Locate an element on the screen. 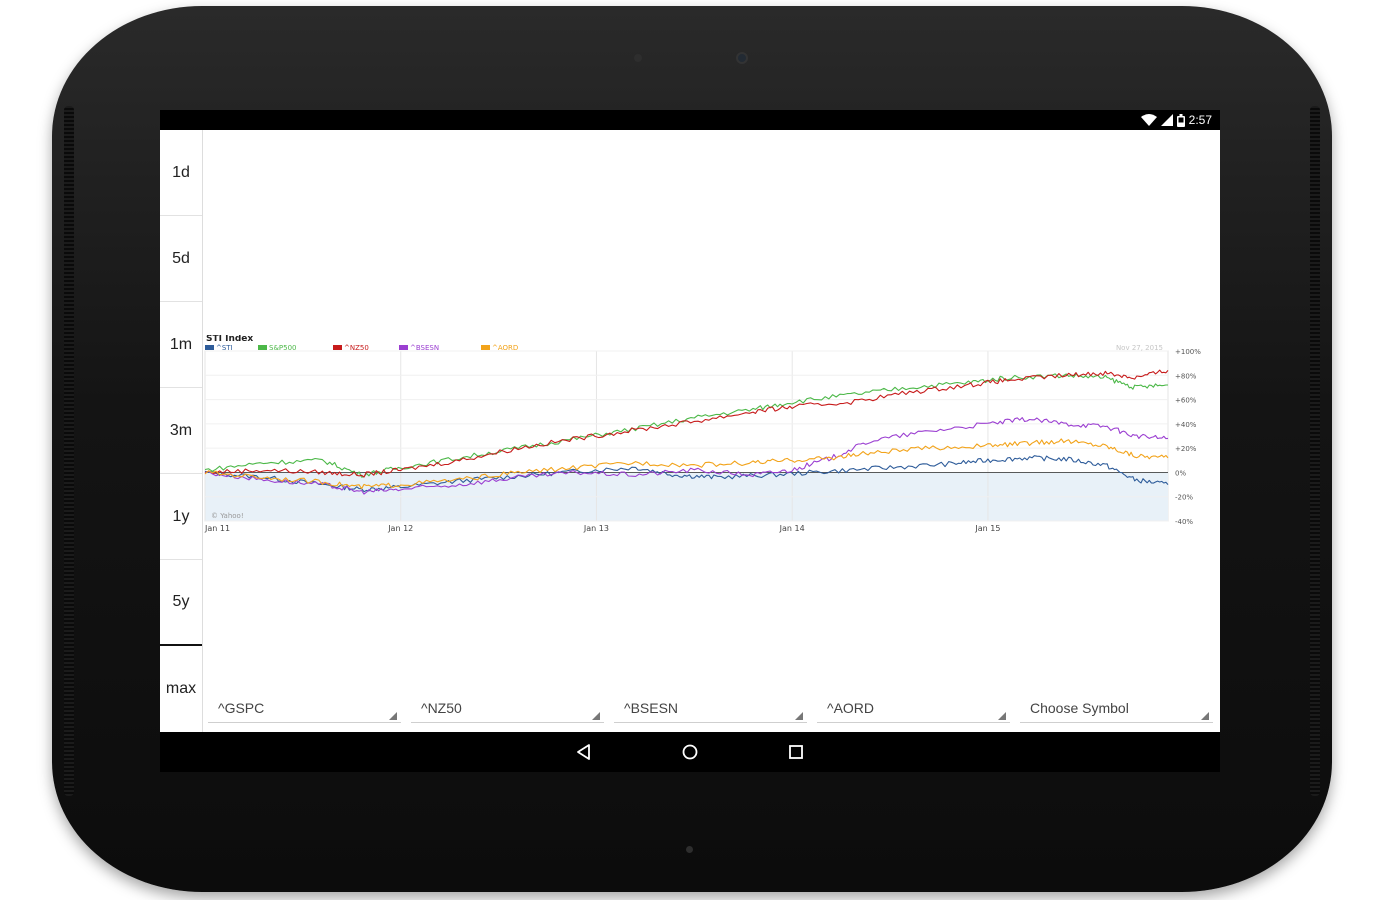 The image size is (1382, 900). range-button-1d: 1d is located at coordinates (181, 173).